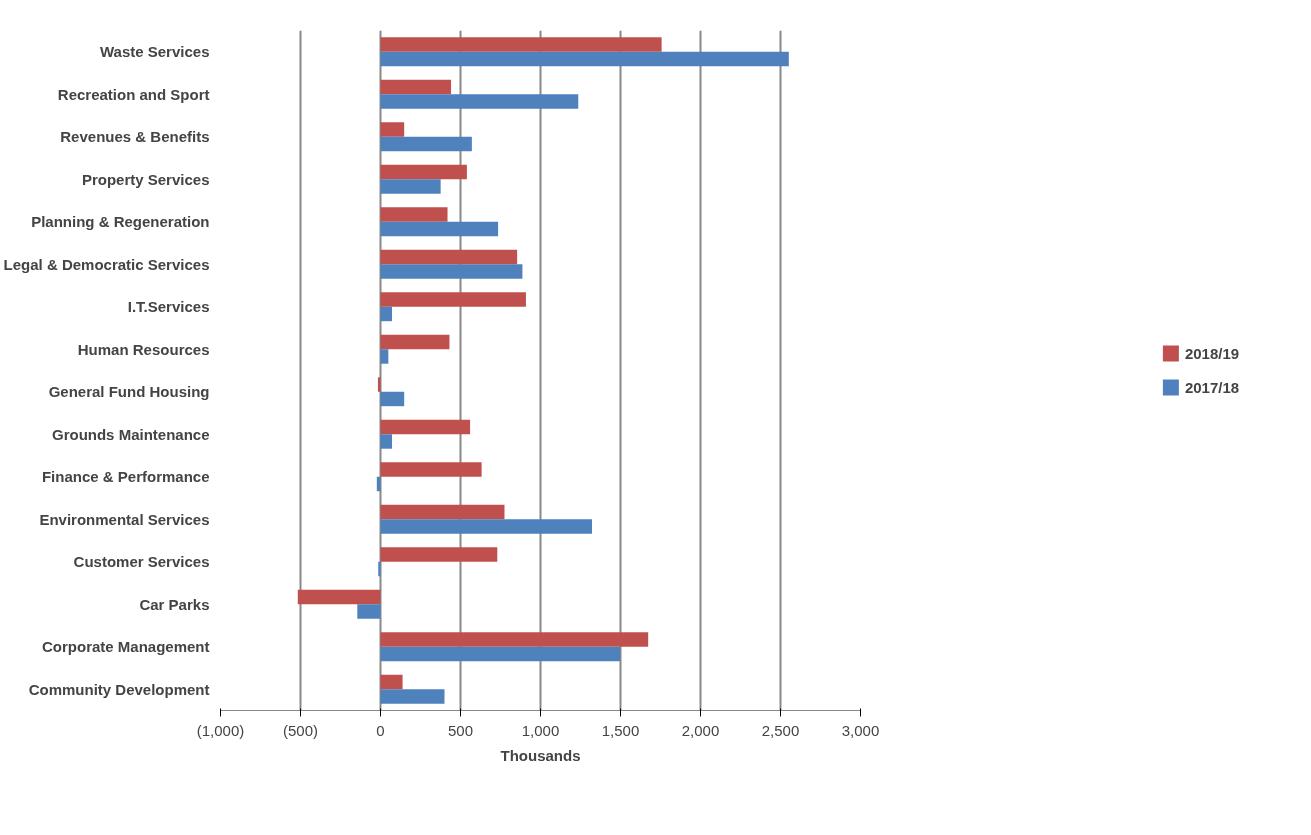 The width and height of the screenshot is (1311, 835). I want to click on x-tick-label: 0, so click(380, 730).